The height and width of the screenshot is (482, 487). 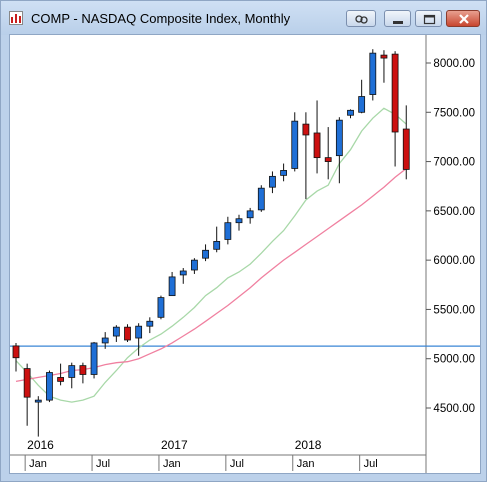 What do you see at coordinates (454, 212) in the screenshot?
I see `y-tick-label: 6500.00` at bounding box center [454, 212].